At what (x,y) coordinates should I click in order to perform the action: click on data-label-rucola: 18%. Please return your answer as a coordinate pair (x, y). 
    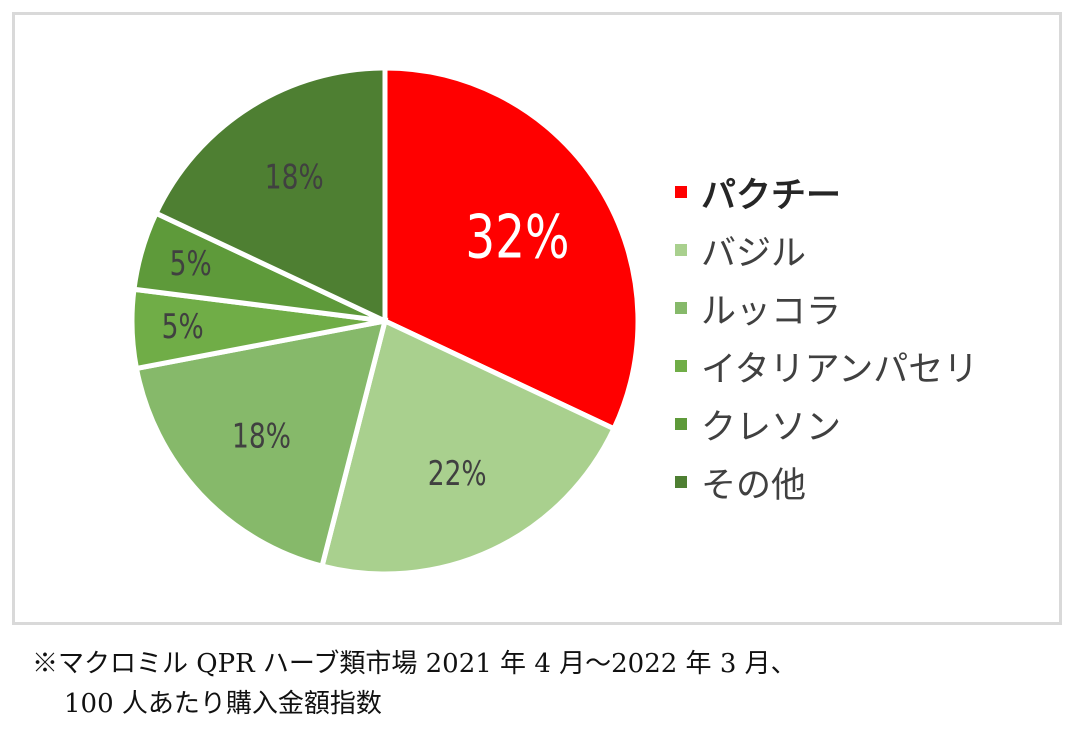
    Looking at the image, I should click on (261, 437).